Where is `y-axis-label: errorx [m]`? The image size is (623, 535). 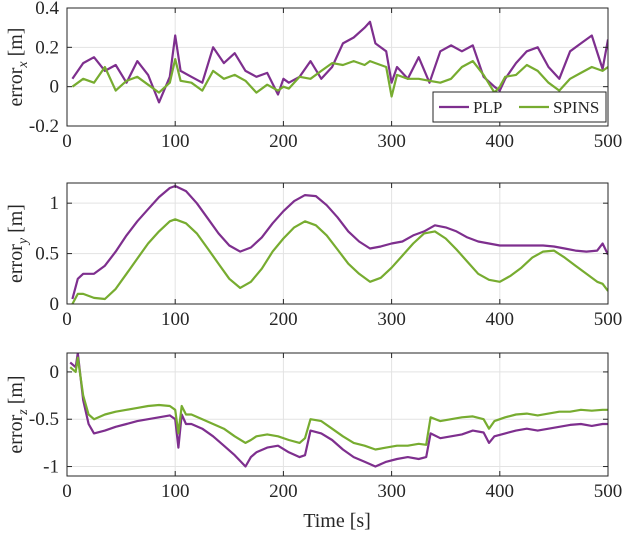 y-axis-label: errorx [m] is located at coordinates (18, 67).